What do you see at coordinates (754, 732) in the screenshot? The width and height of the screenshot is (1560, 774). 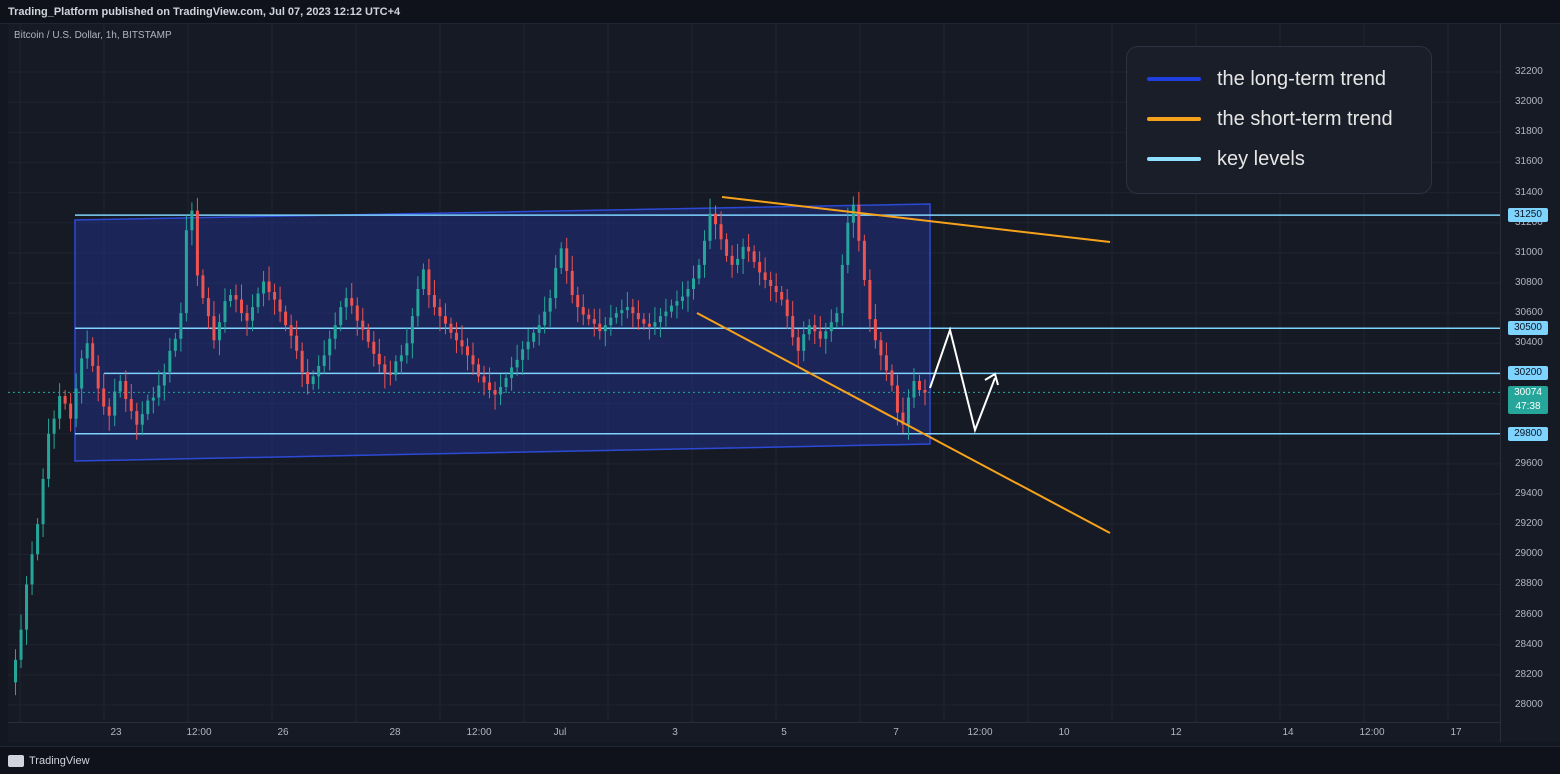 I see `time-scale` at bounding box center [754, 732].